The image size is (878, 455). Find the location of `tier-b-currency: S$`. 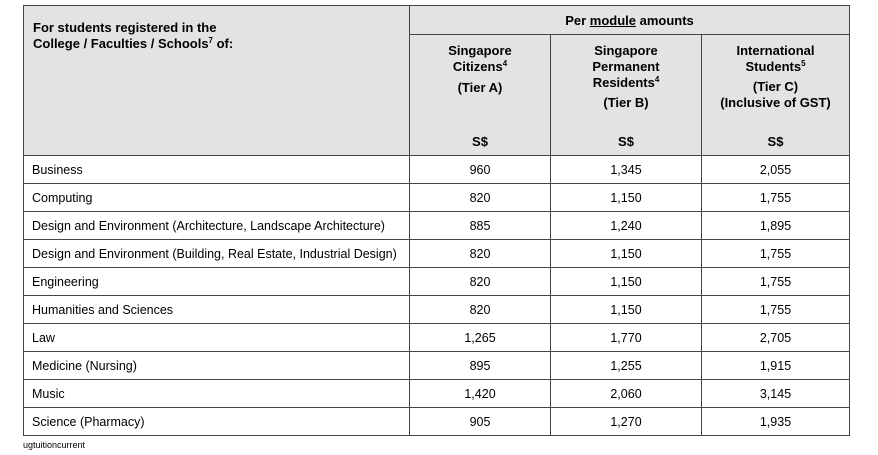

tier-b-currency: S$ is located at coordinates (626, 141).